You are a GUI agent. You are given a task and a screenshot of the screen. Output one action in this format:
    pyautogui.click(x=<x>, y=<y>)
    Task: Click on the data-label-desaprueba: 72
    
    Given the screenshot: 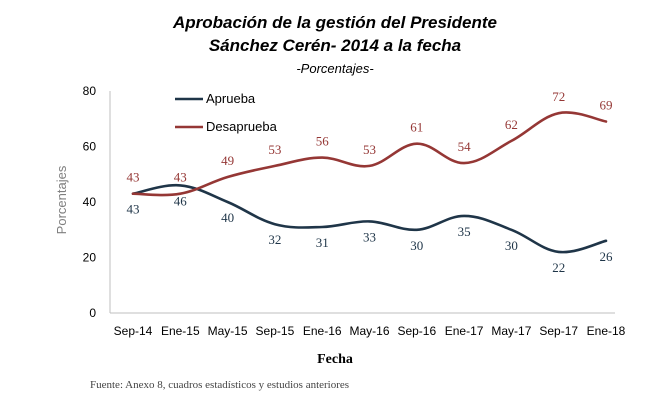 What is the action you would take?
    pyautogui.click(x=558, y=96)
    